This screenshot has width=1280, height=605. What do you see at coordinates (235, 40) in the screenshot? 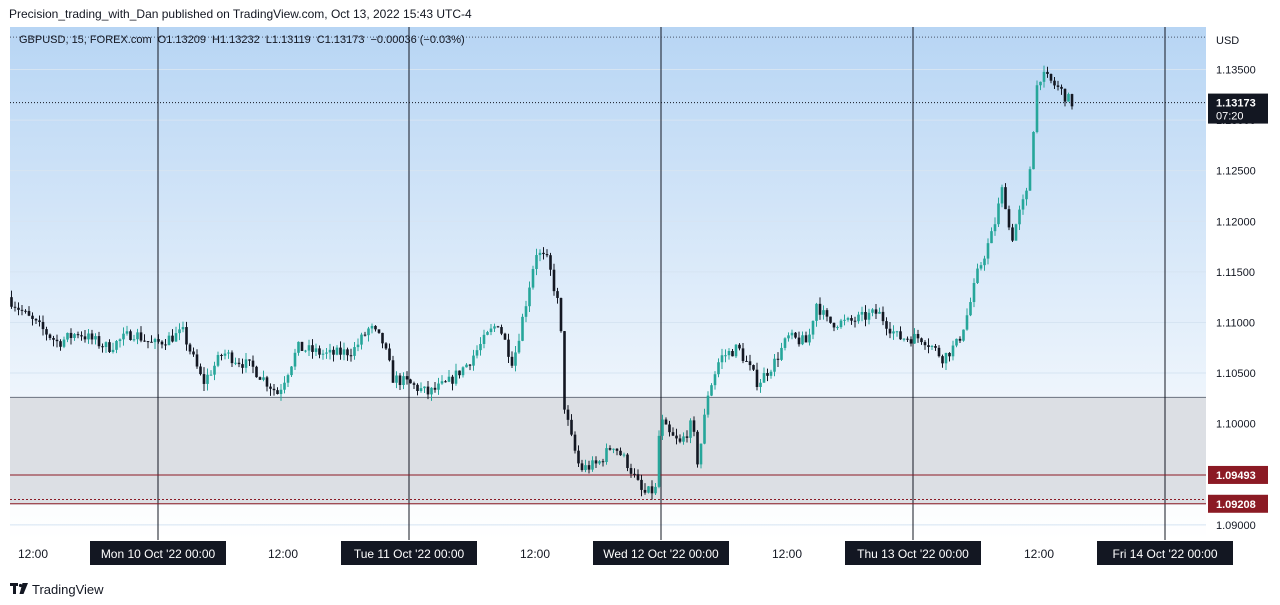
I see `legend-high: H1.13232` at bounding box center [235, 40].